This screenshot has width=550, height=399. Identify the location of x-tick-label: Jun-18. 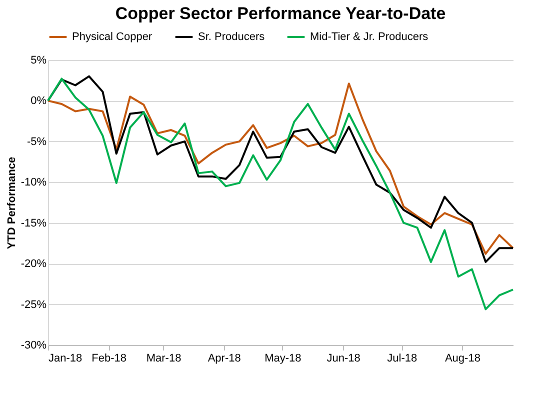
(343, 358).